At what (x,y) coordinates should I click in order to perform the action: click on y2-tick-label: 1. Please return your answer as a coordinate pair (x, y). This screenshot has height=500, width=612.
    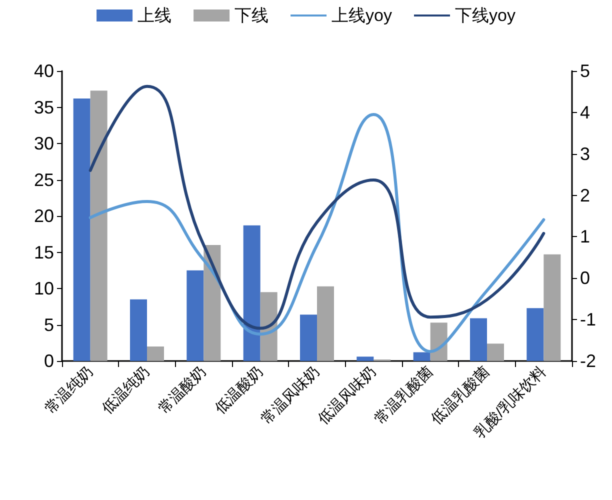
    Looking at the image, I should click on (585, 236).